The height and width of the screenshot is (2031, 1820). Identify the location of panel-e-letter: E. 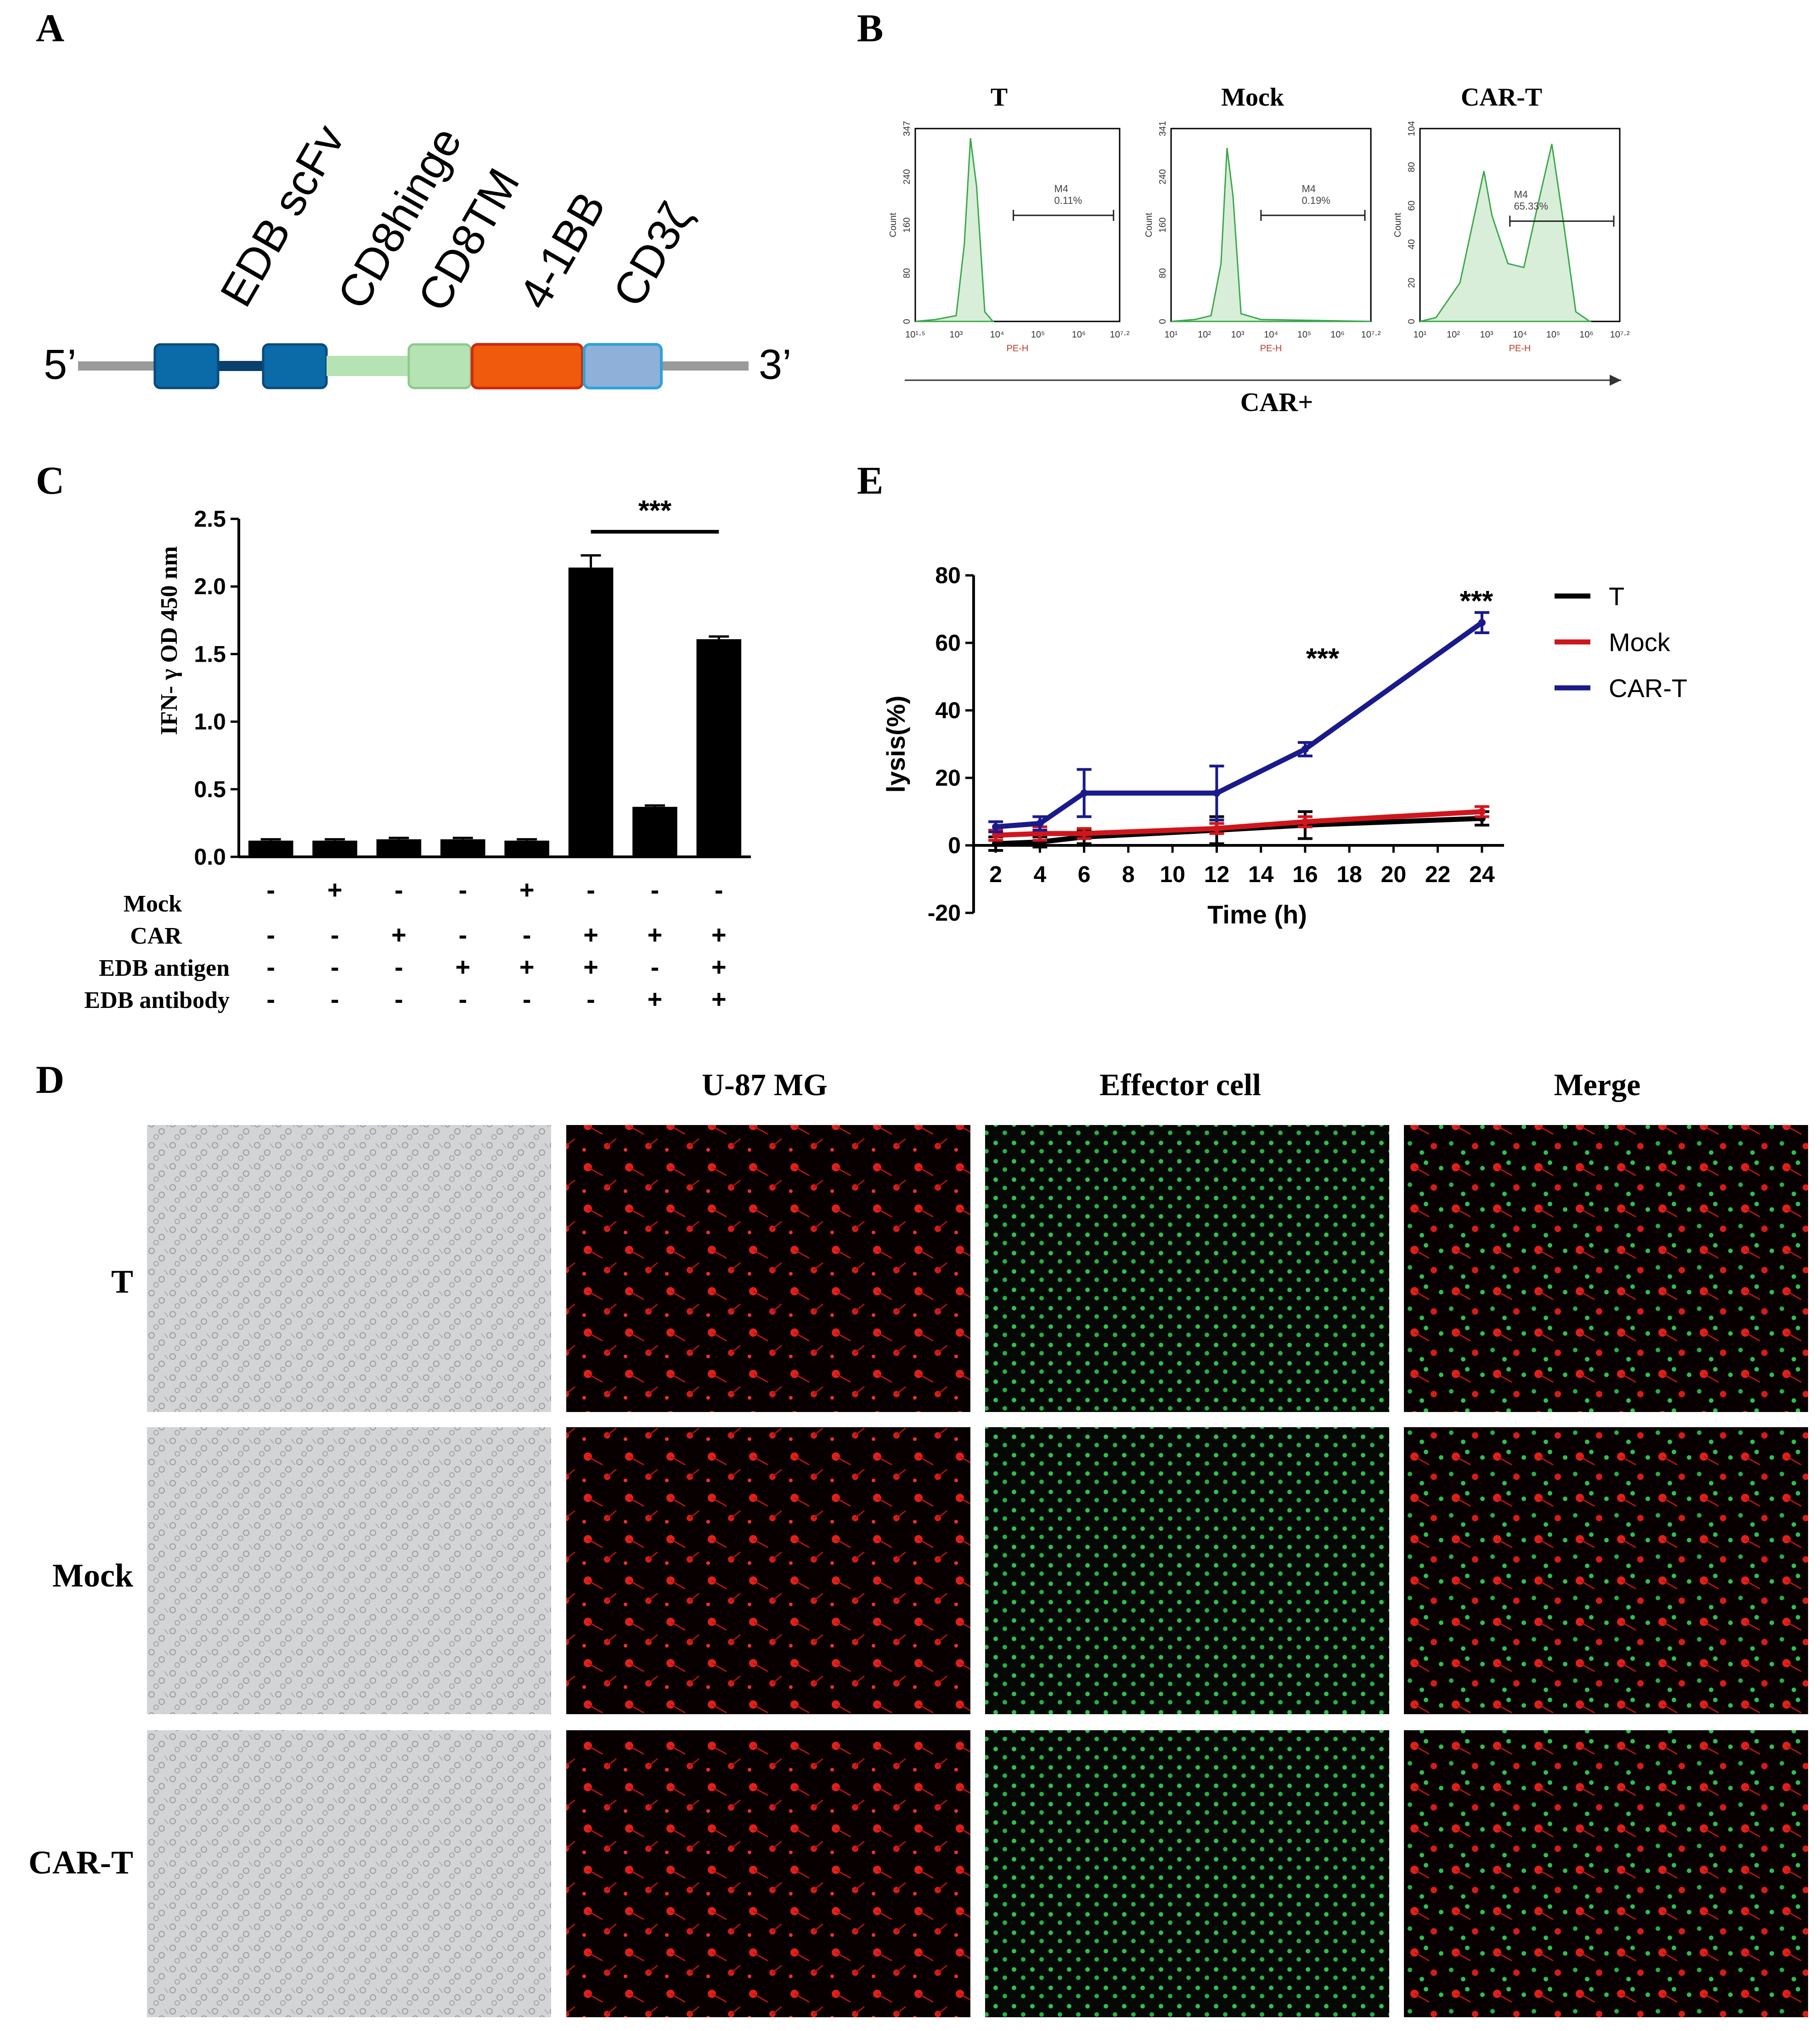
(870, 480).